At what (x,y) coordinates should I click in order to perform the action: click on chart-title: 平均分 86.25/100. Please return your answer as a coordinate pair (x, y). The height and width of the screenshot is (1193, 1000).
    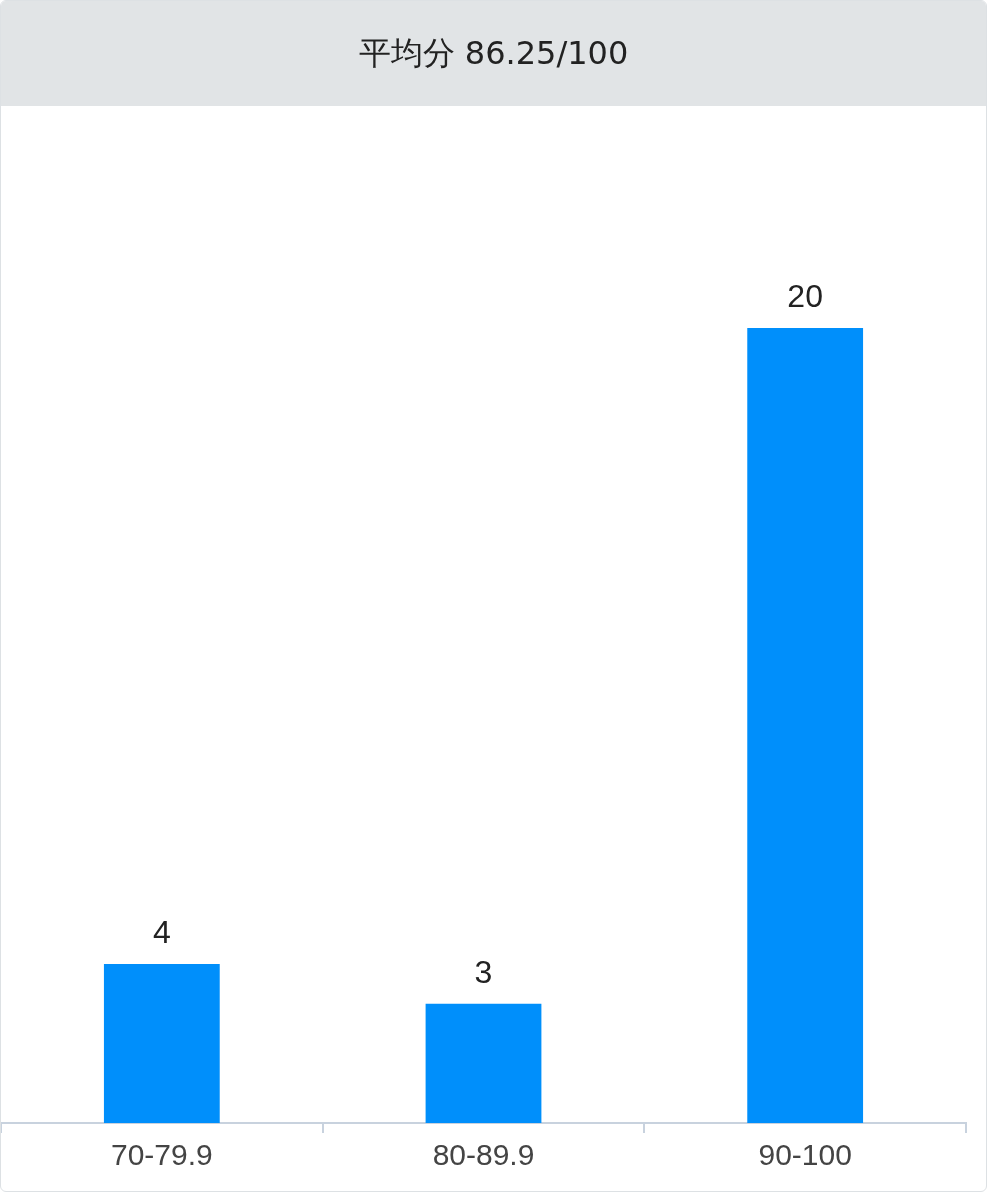
    Looking at the image, I should click on (493, 53).